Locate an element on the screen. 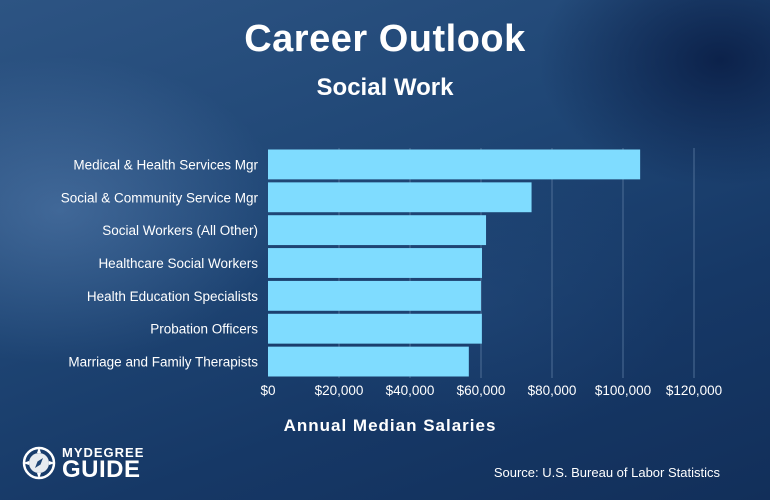  x-tick-label: $120,000 is located at coordinates (694, 390).